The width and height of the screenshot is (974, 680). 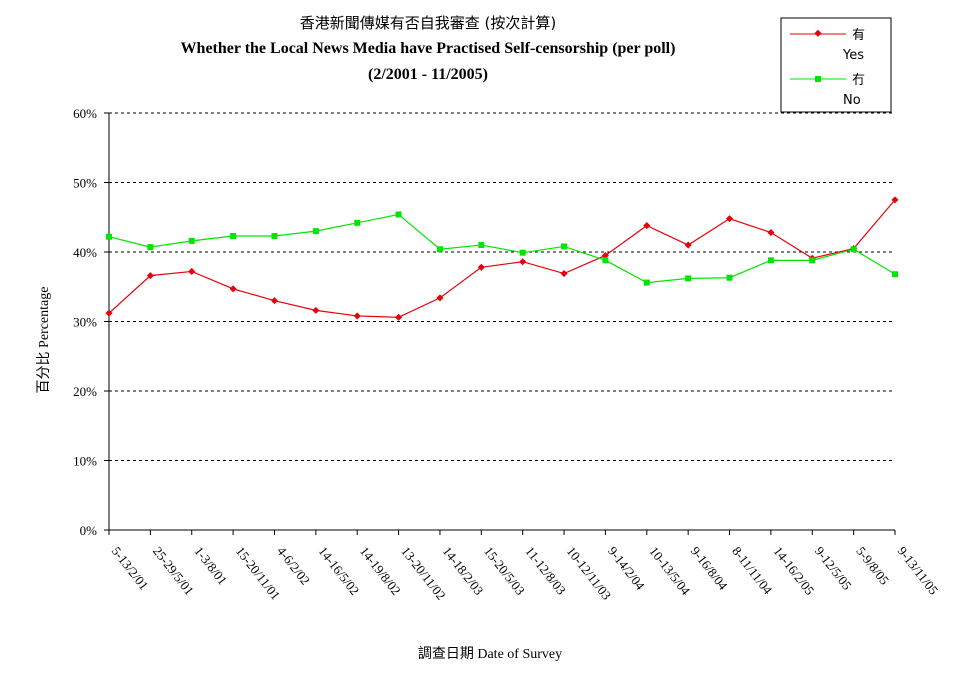 I want to click on legend: 有 Yes 冇 No, so click(x=836, y=65).